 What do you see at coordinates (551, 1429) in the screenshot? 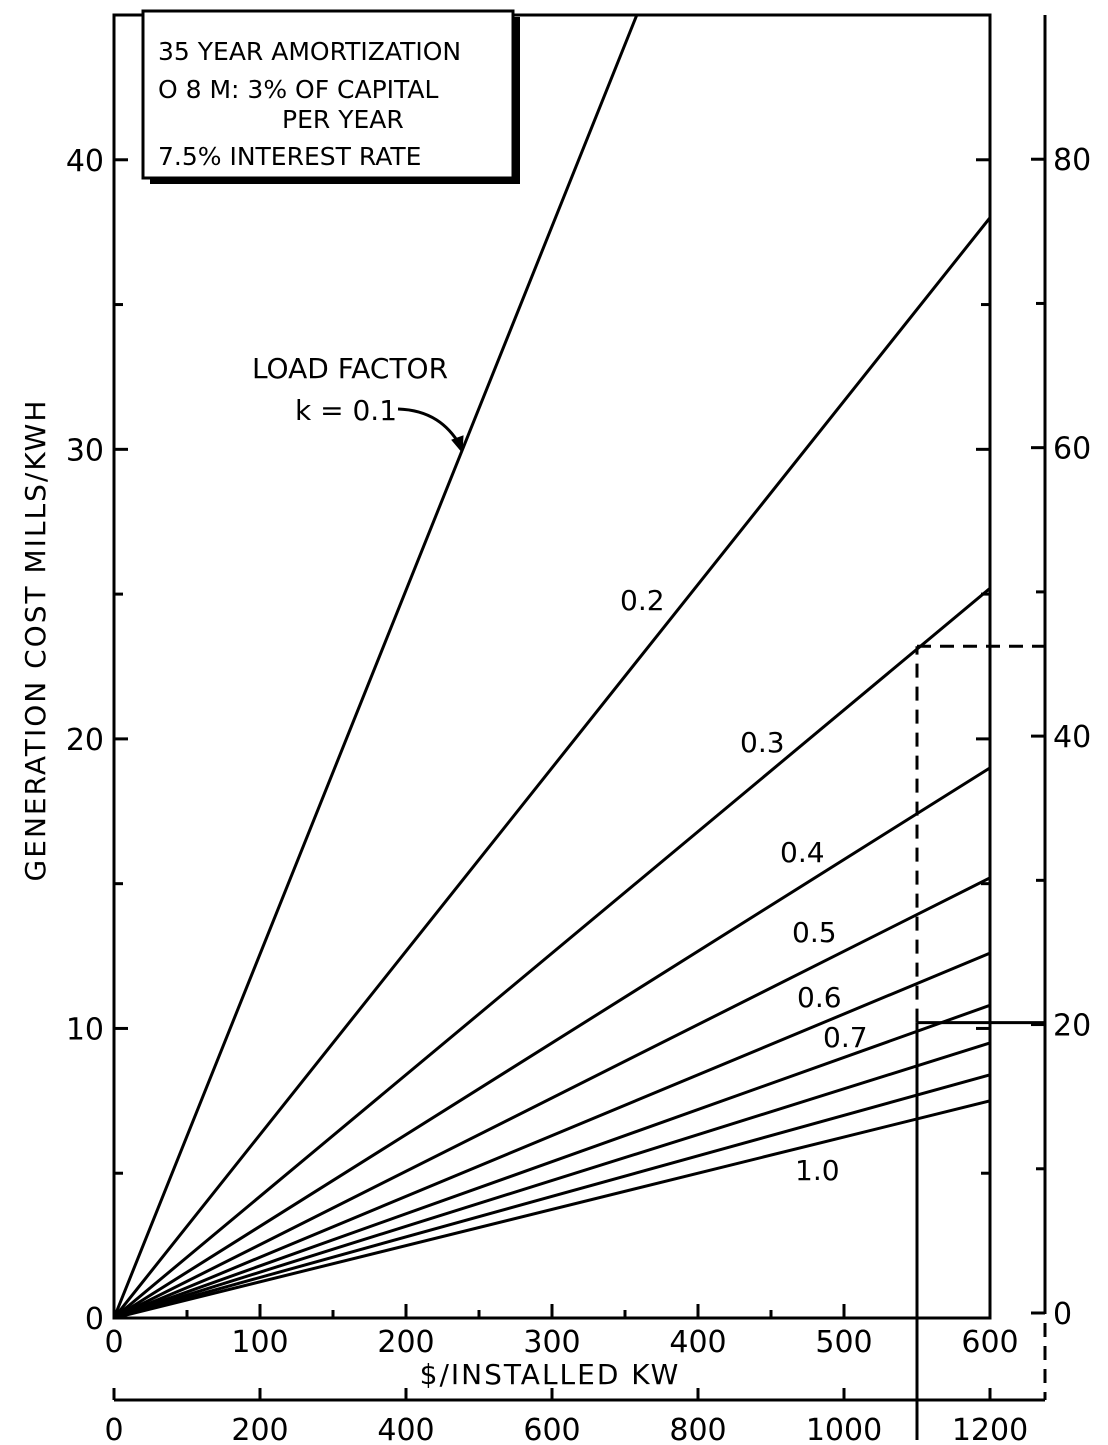
I see `secondary-x-tick-label: 600` at bounding box center [551, 1429].